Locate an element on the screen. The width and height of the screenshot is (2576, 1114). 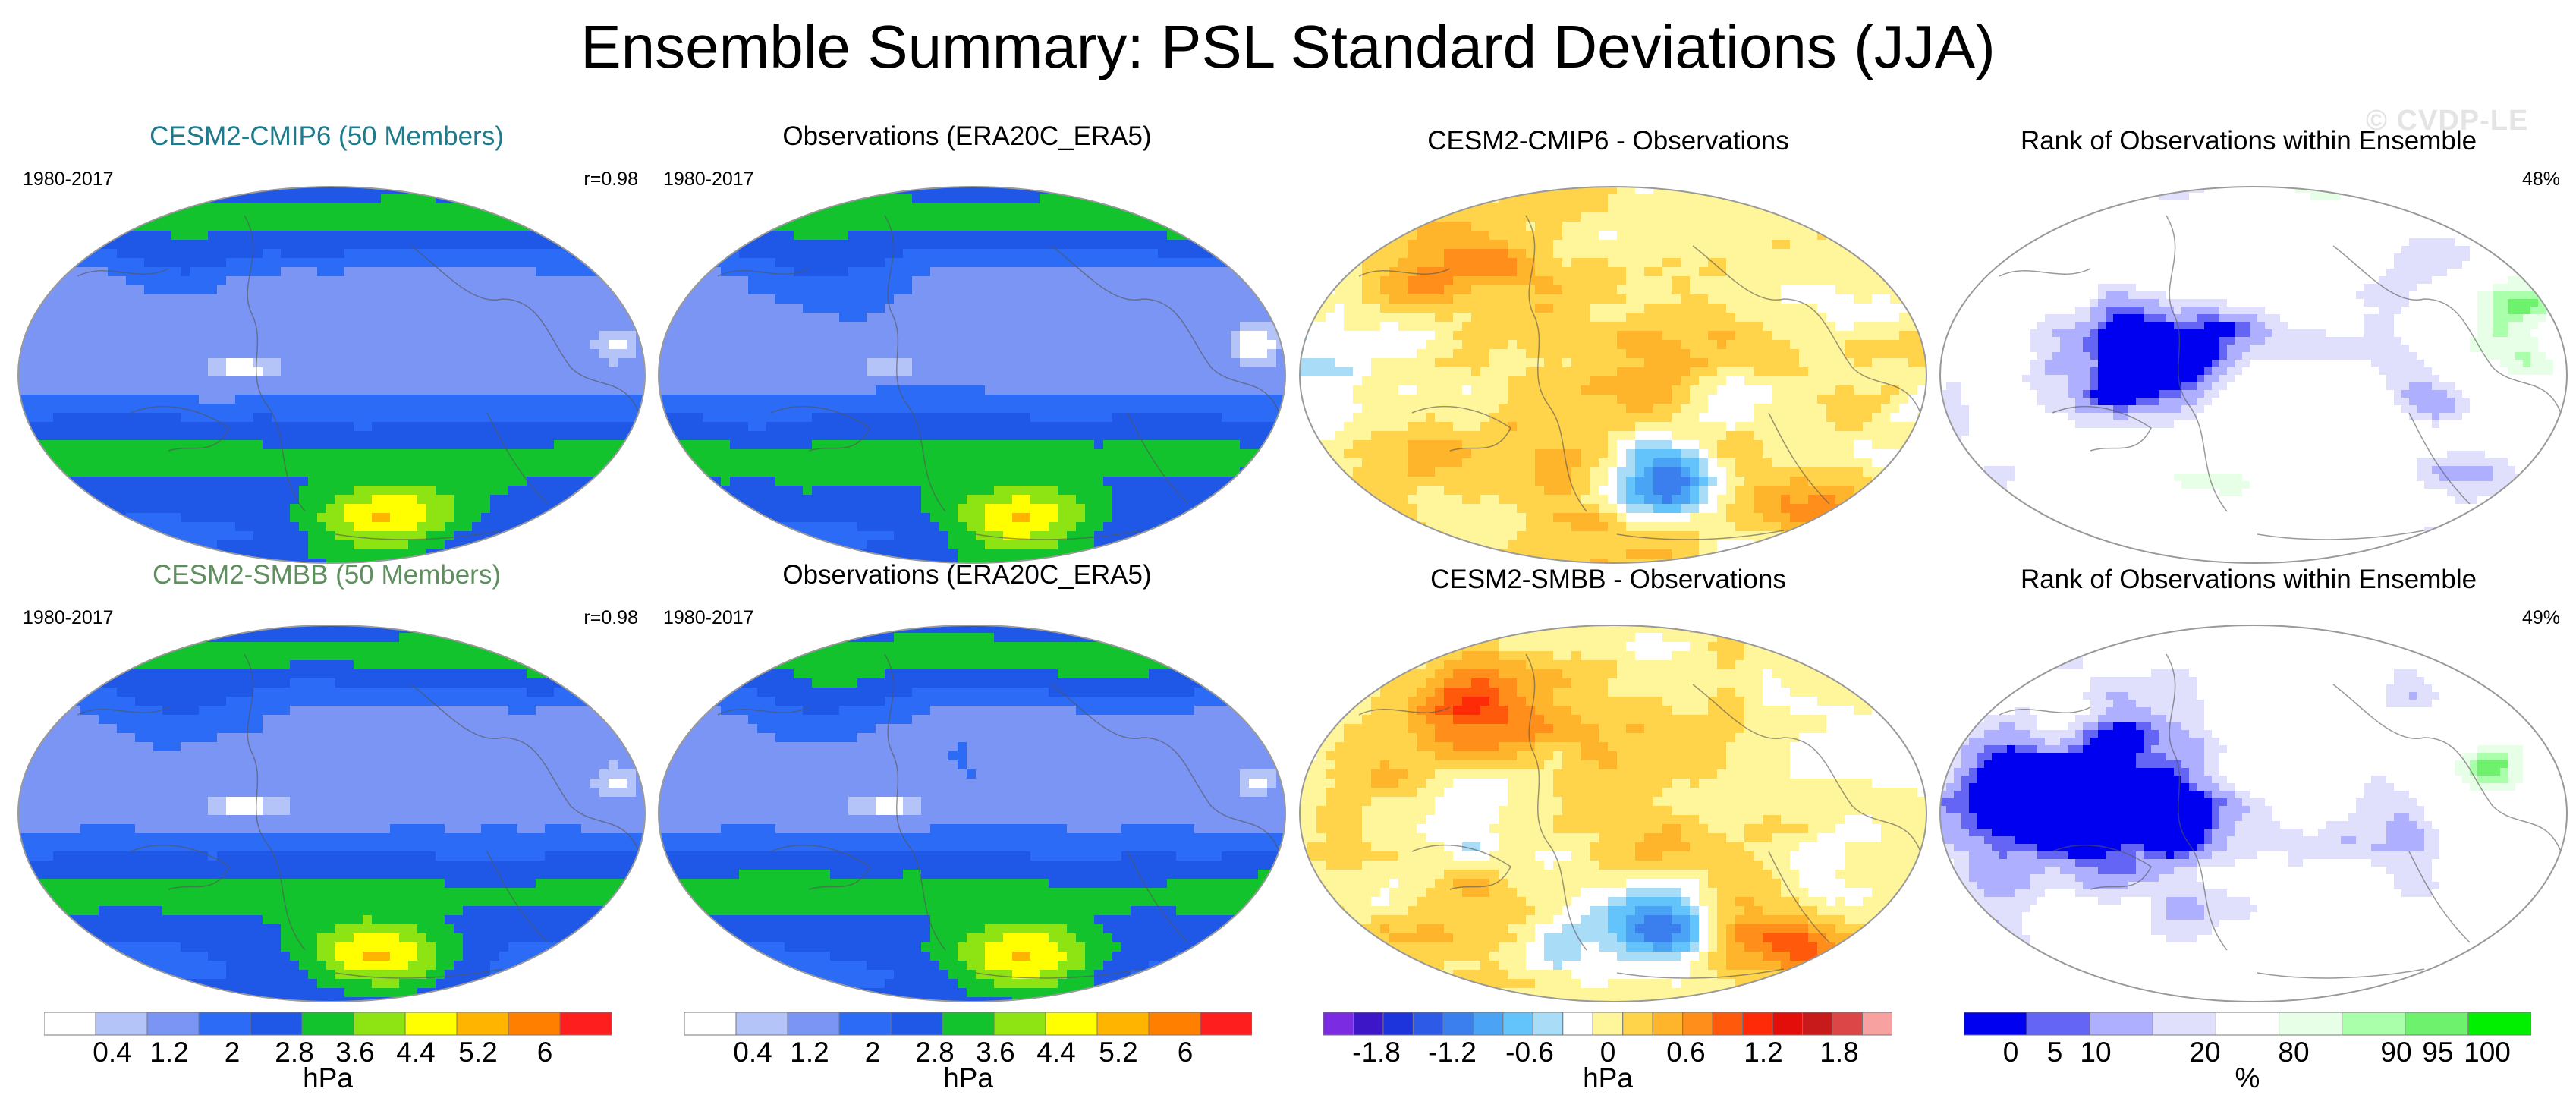
watermark: © CVDP-LE is located at coordinates (2447, 121).